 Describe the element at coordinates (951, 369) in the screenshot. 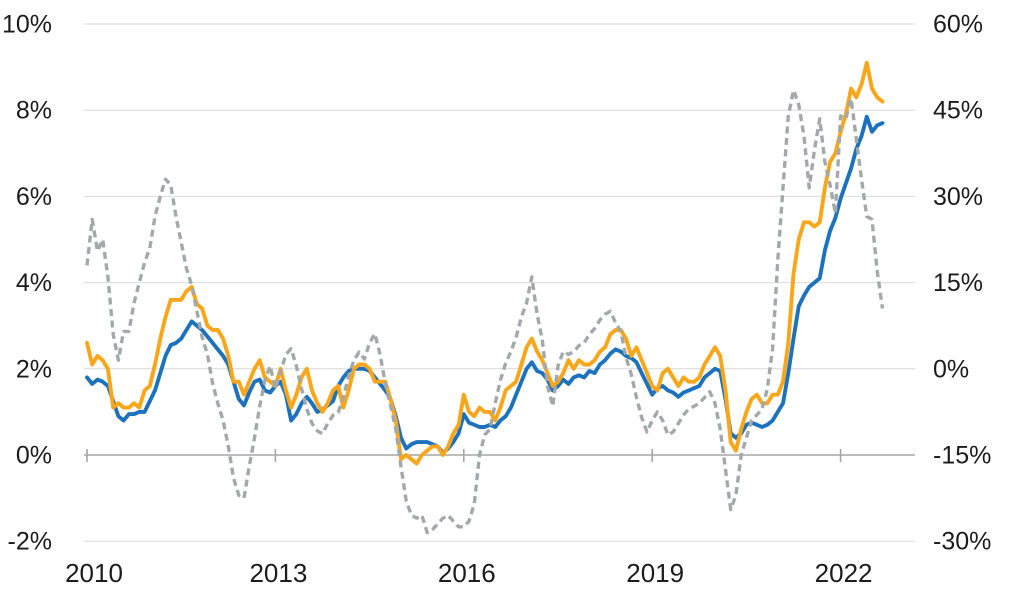

I see `y-axis-right-label-0%: 0%` at that location.